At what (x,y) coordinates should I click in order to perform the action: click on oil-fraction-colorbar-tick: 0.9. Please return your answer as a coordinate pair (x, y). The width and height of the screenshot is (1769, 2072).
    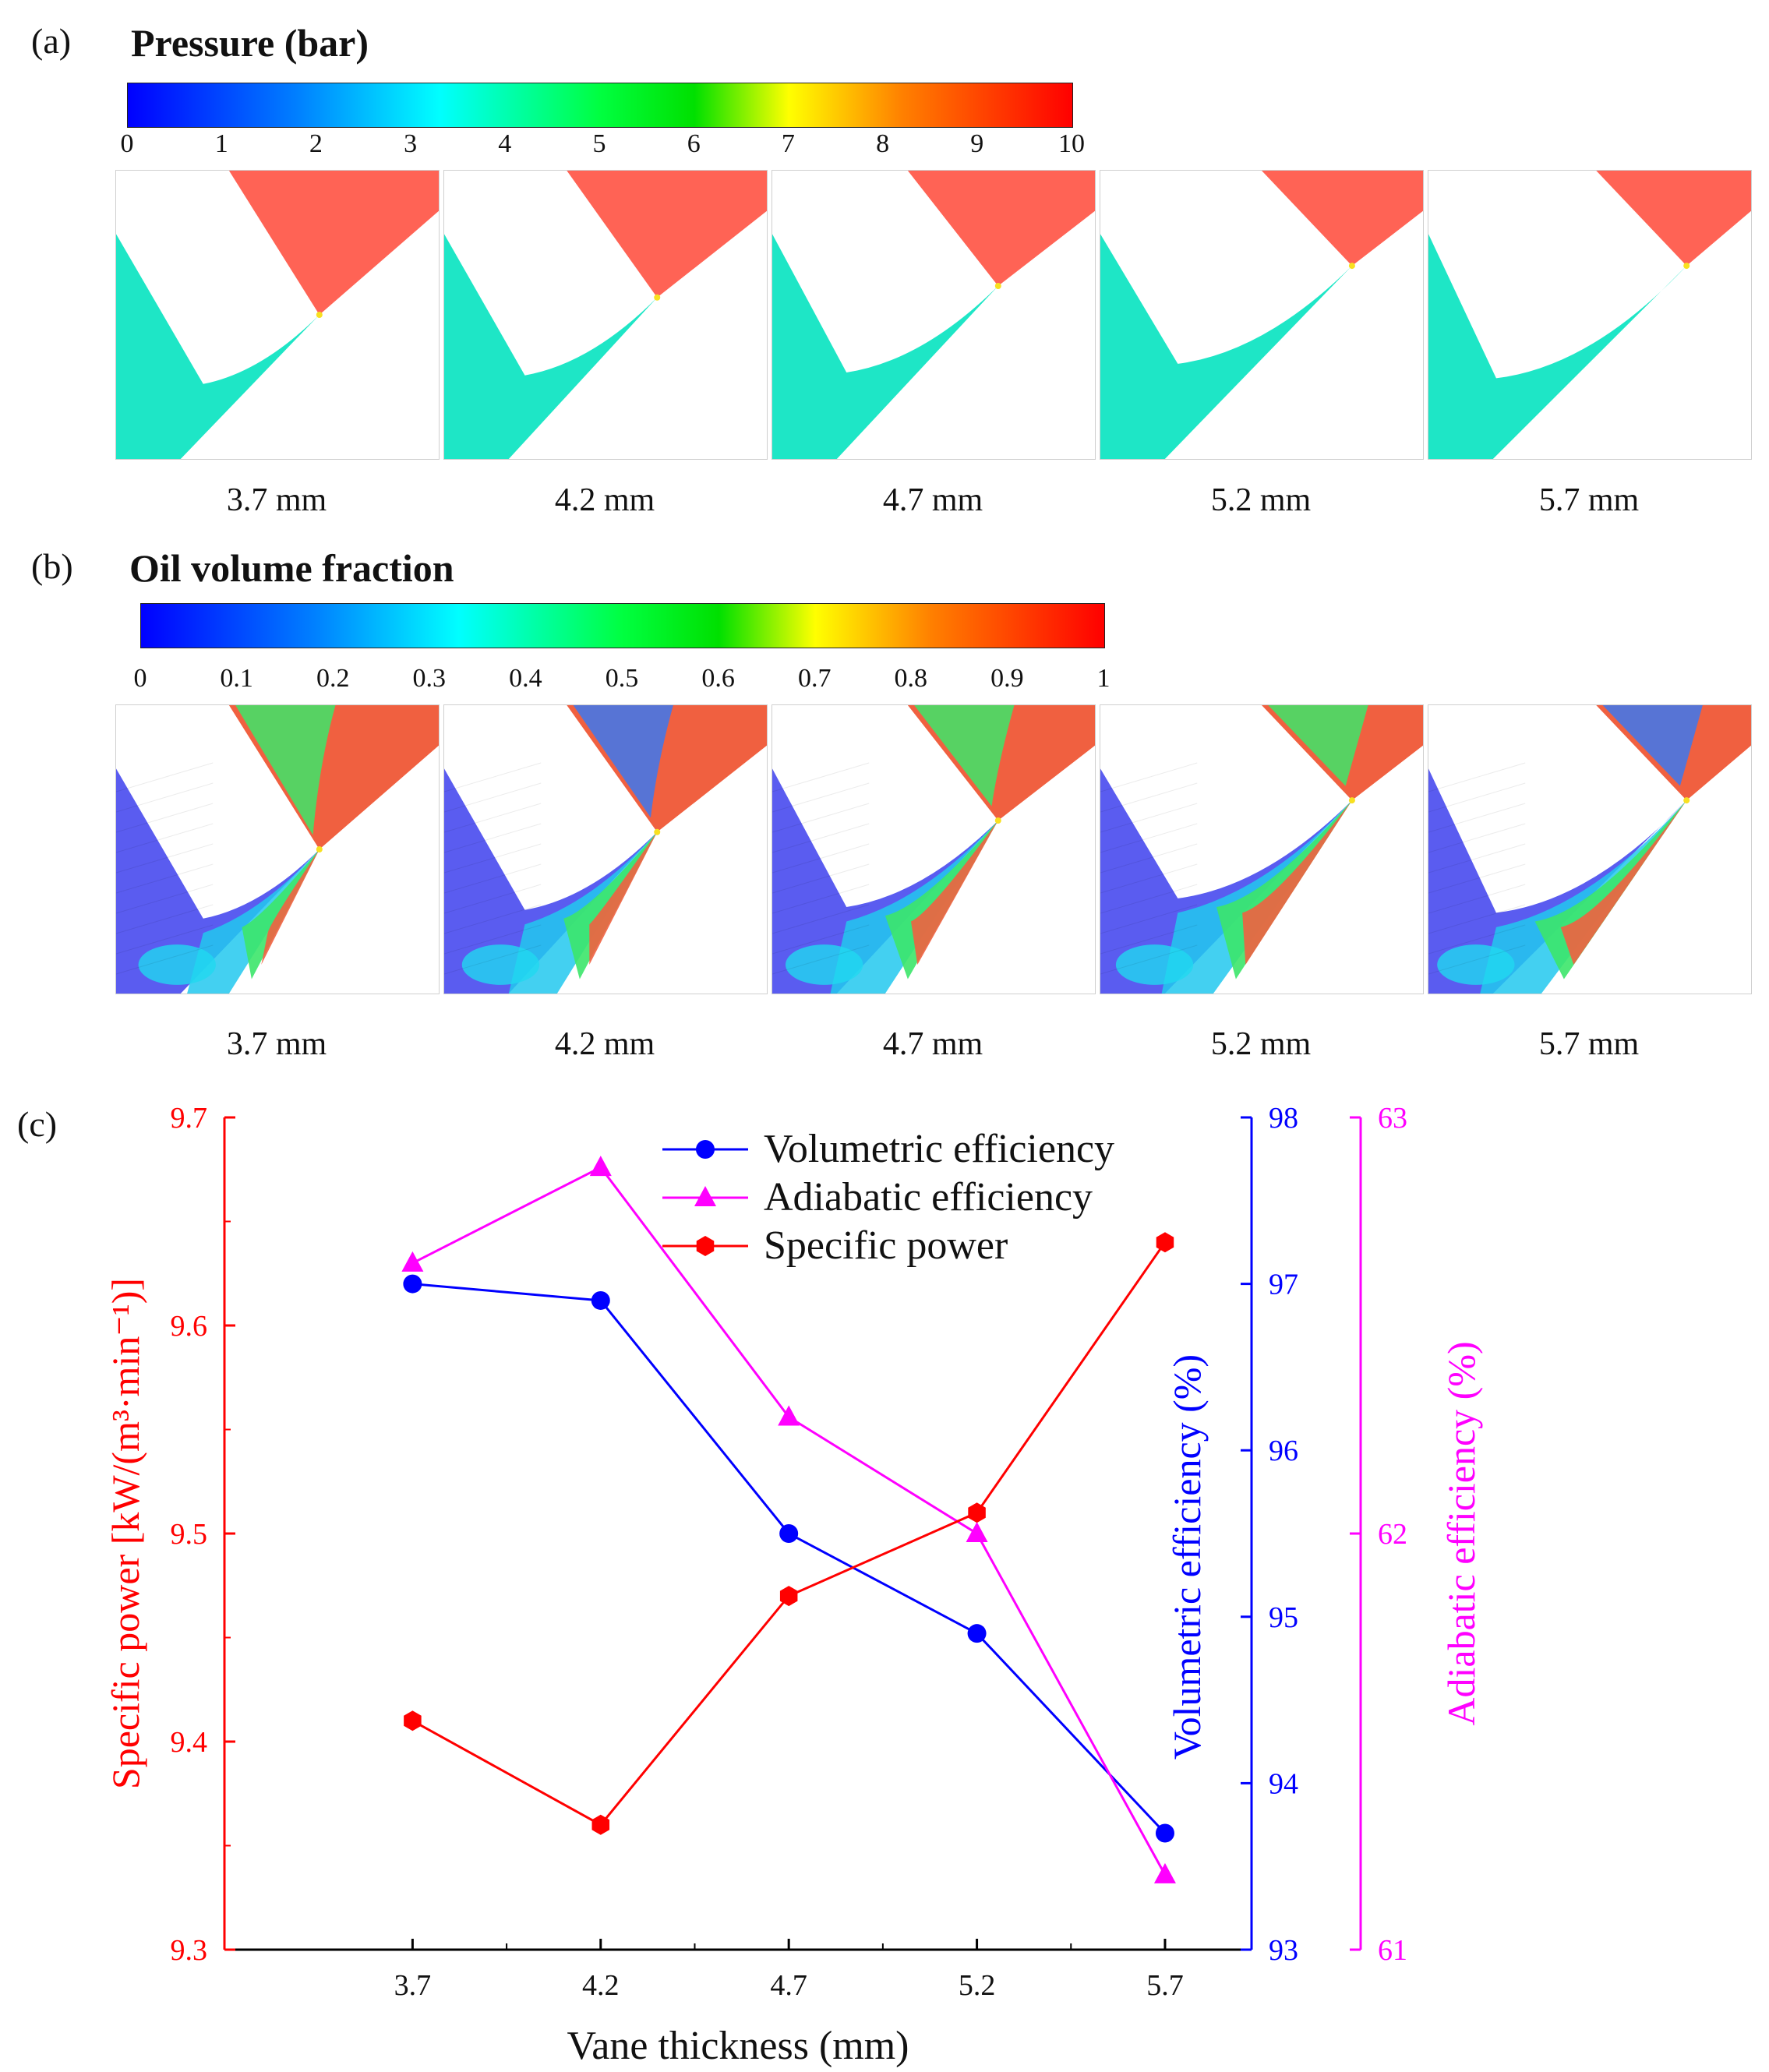
    Looking at the image, I should click on (1007, 678).